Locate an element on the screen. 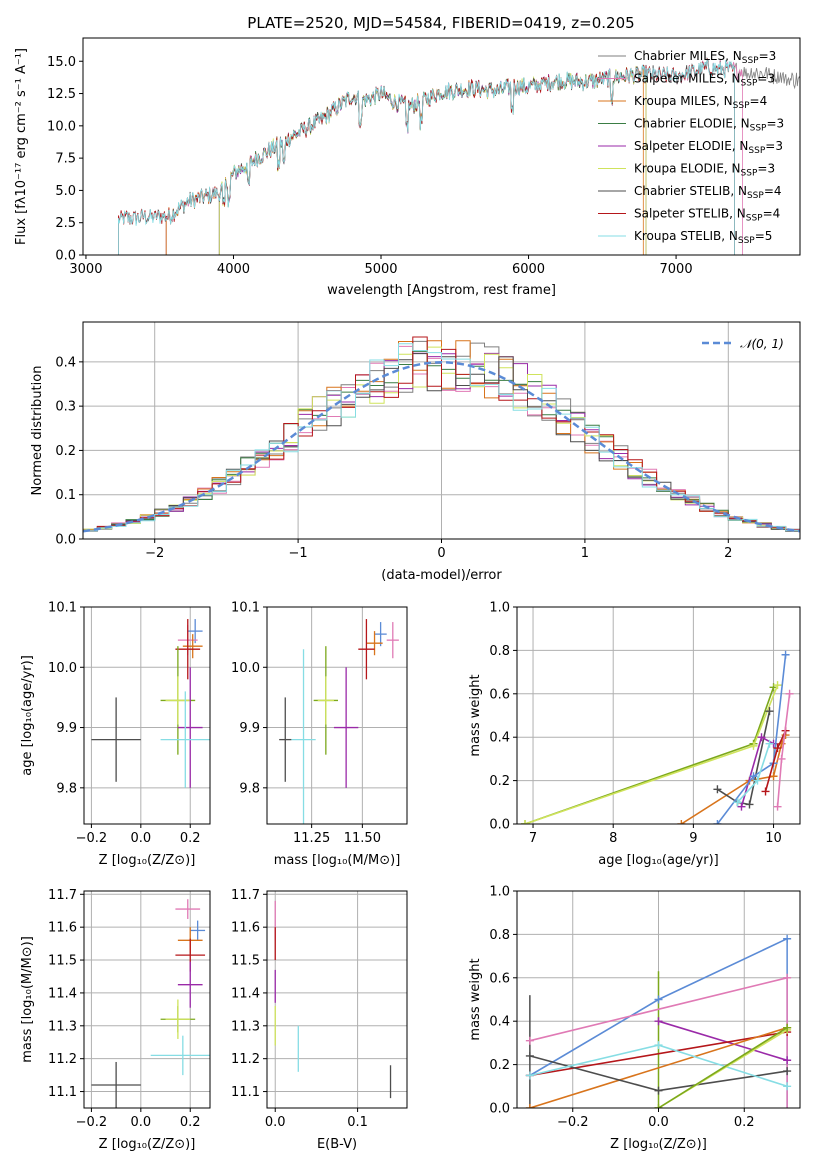 This screenshot has width=819, height=1170. y-axis-label: Flux [fλ10⁻¹⁷ erg cm⁻² s⁻¹ A⁻¹] is located at coordinates (21, 146).